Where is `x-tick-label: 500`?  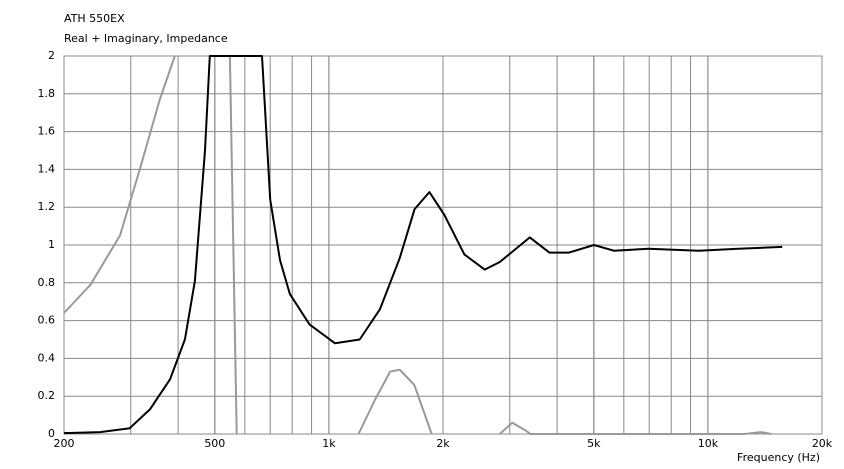 x-tick-label: 500 is located at coordinates (214, 443).